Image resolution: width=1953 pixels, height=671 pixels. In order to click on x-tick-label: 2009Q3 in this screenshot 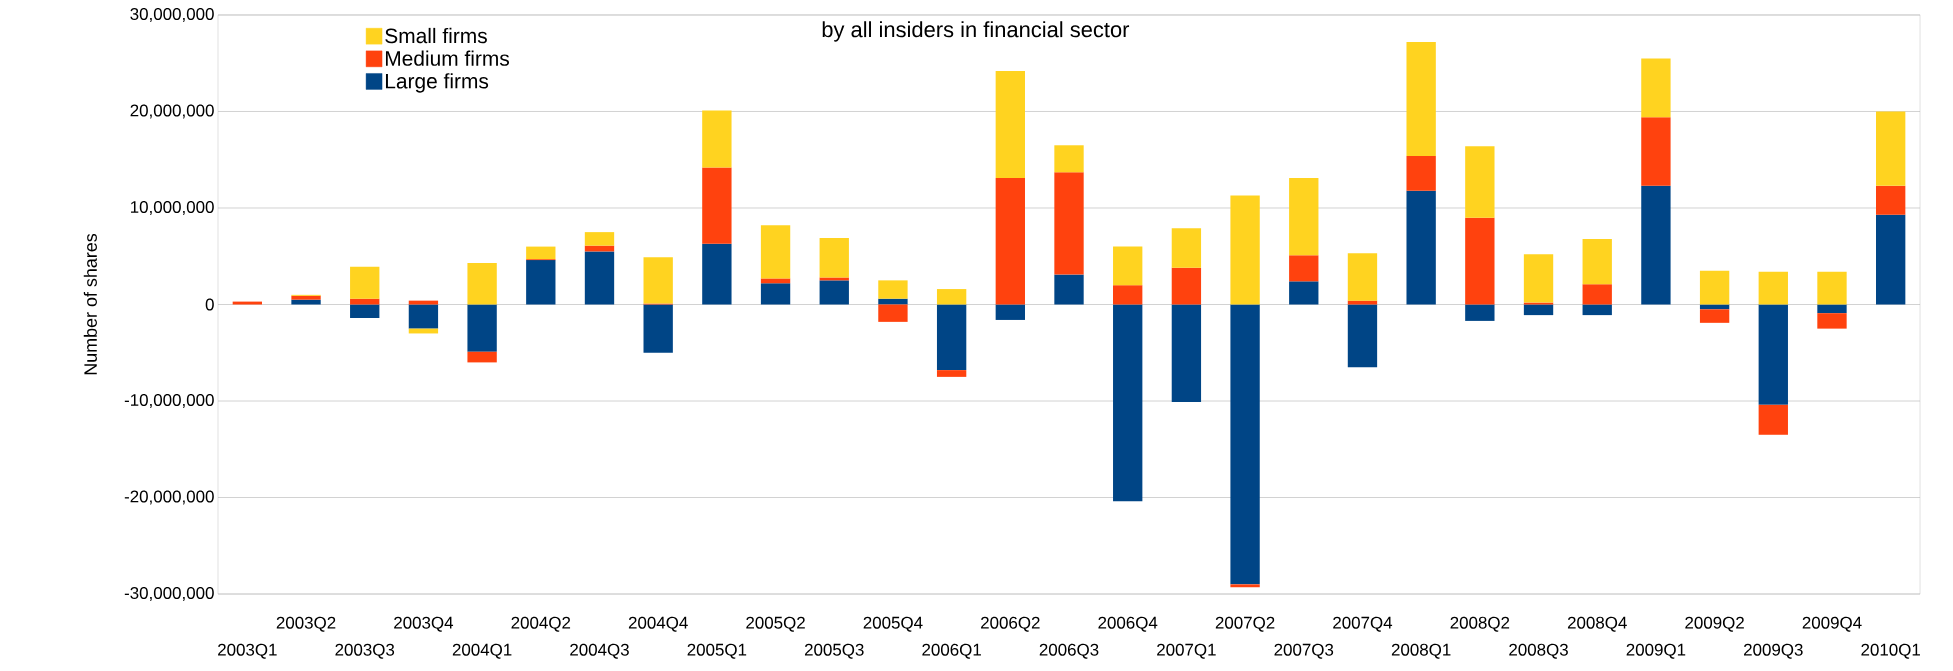, I will do `click(1773, 651)`.